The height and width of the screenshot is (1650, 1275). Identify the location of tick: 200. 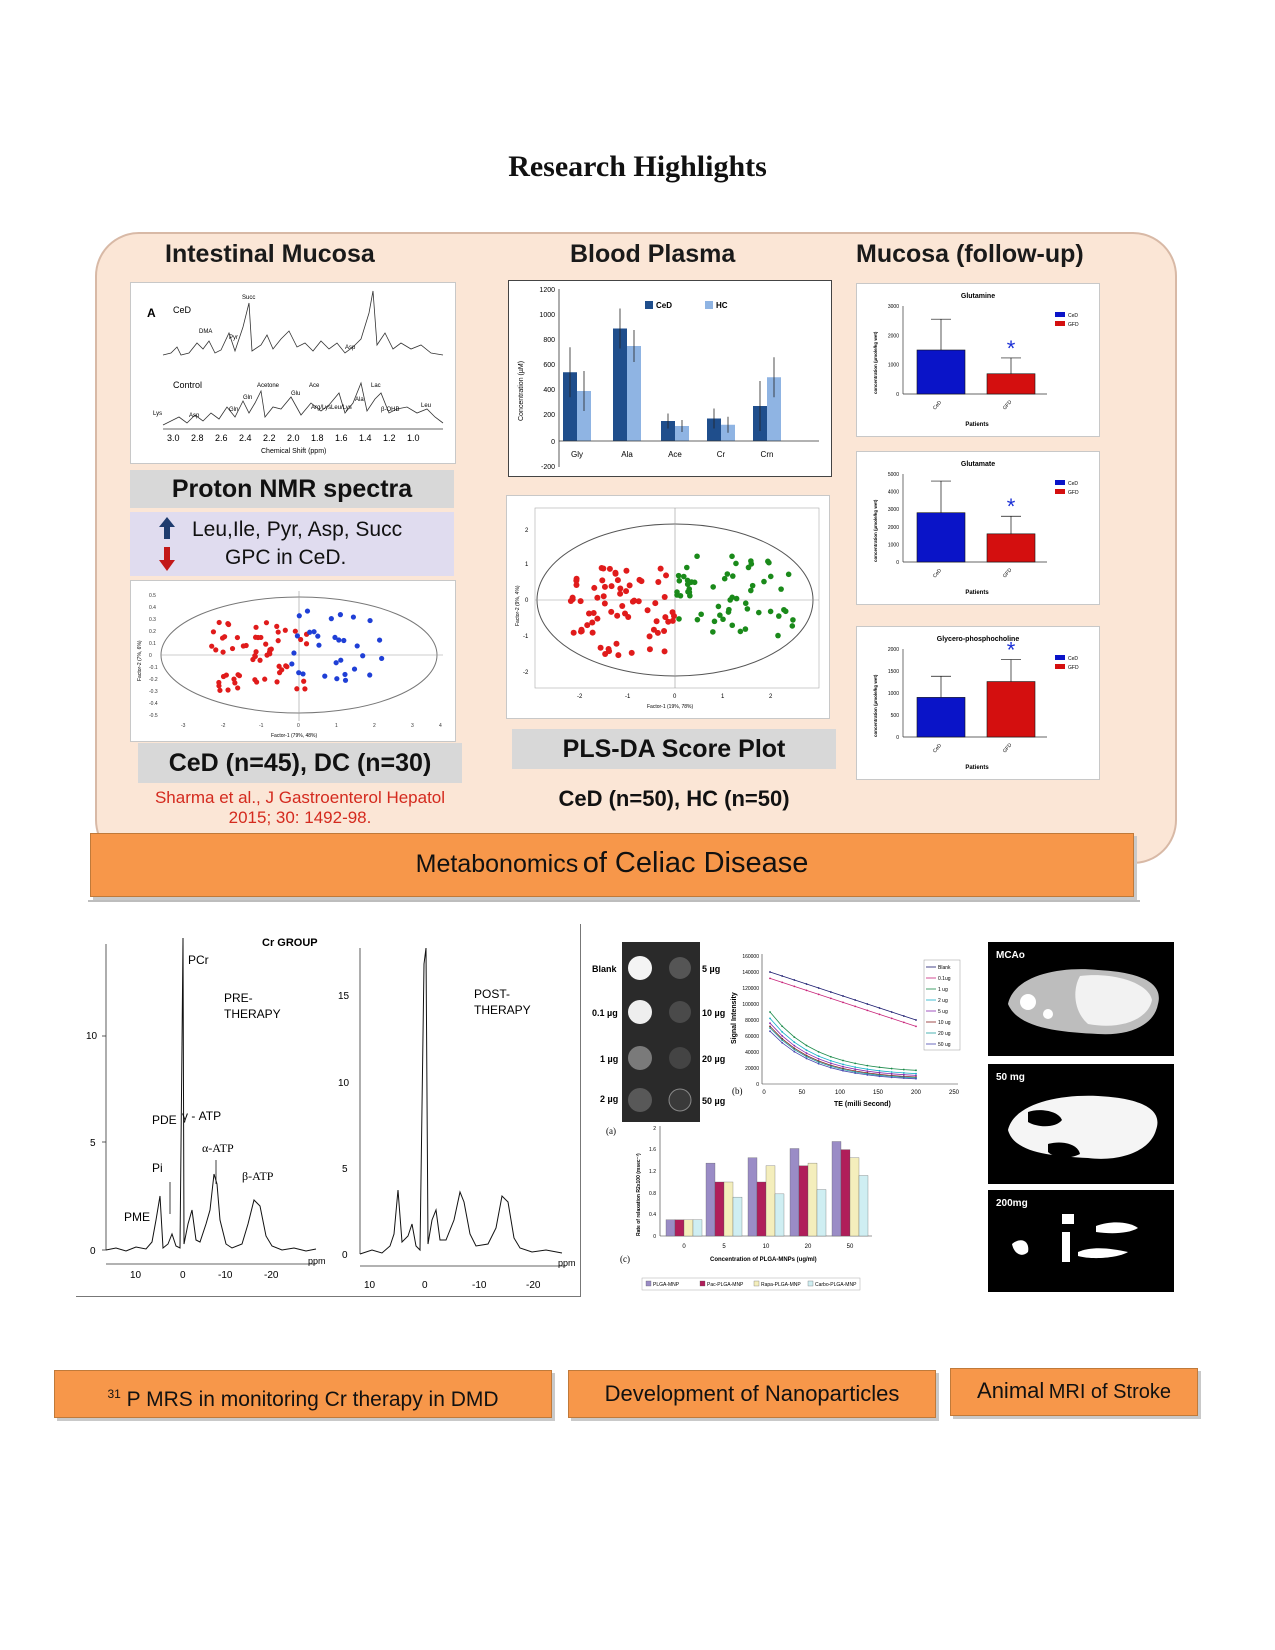
(916, 1093).